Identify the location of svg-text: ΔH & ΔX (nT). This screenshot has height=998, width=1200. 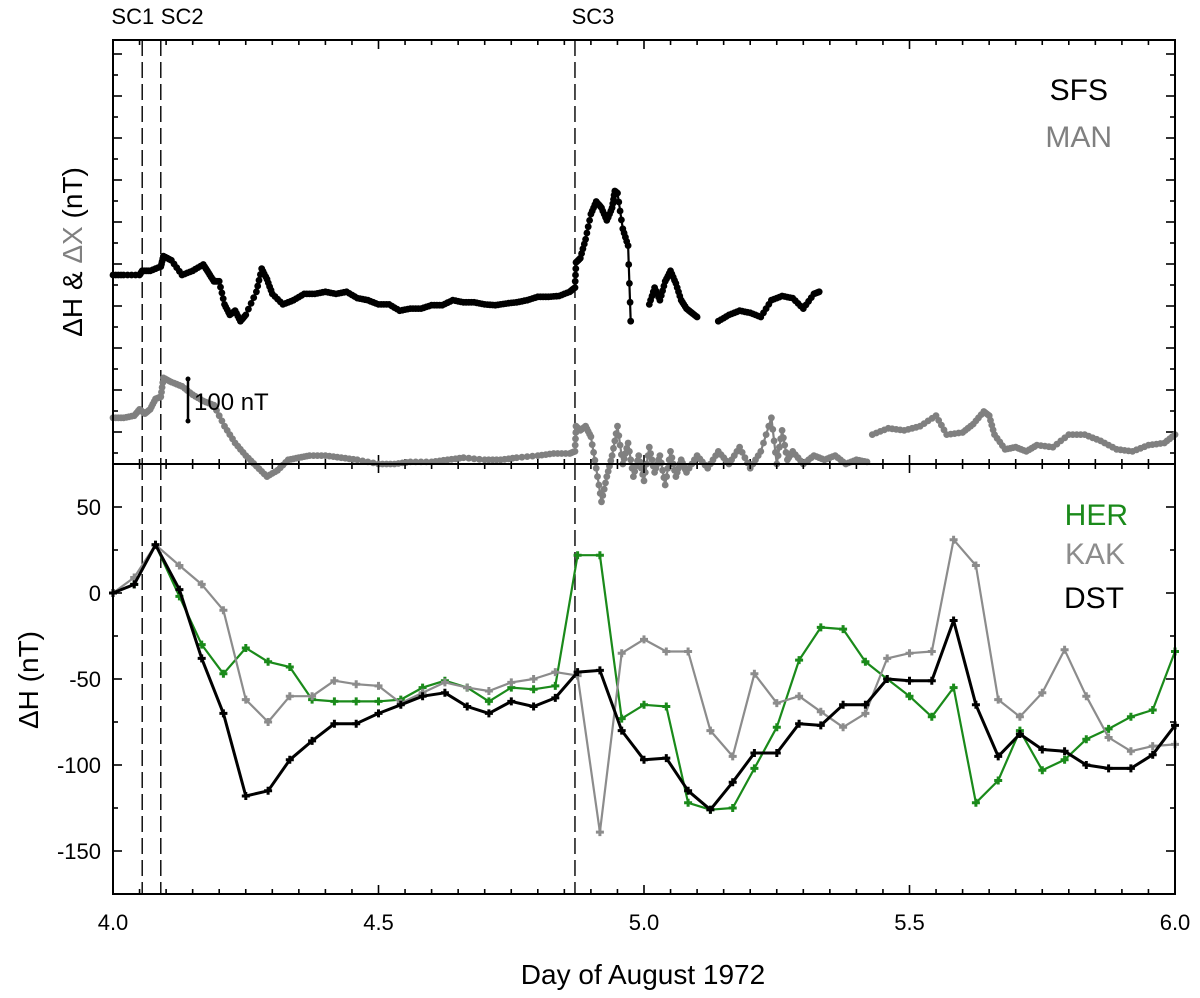
(72, 252).